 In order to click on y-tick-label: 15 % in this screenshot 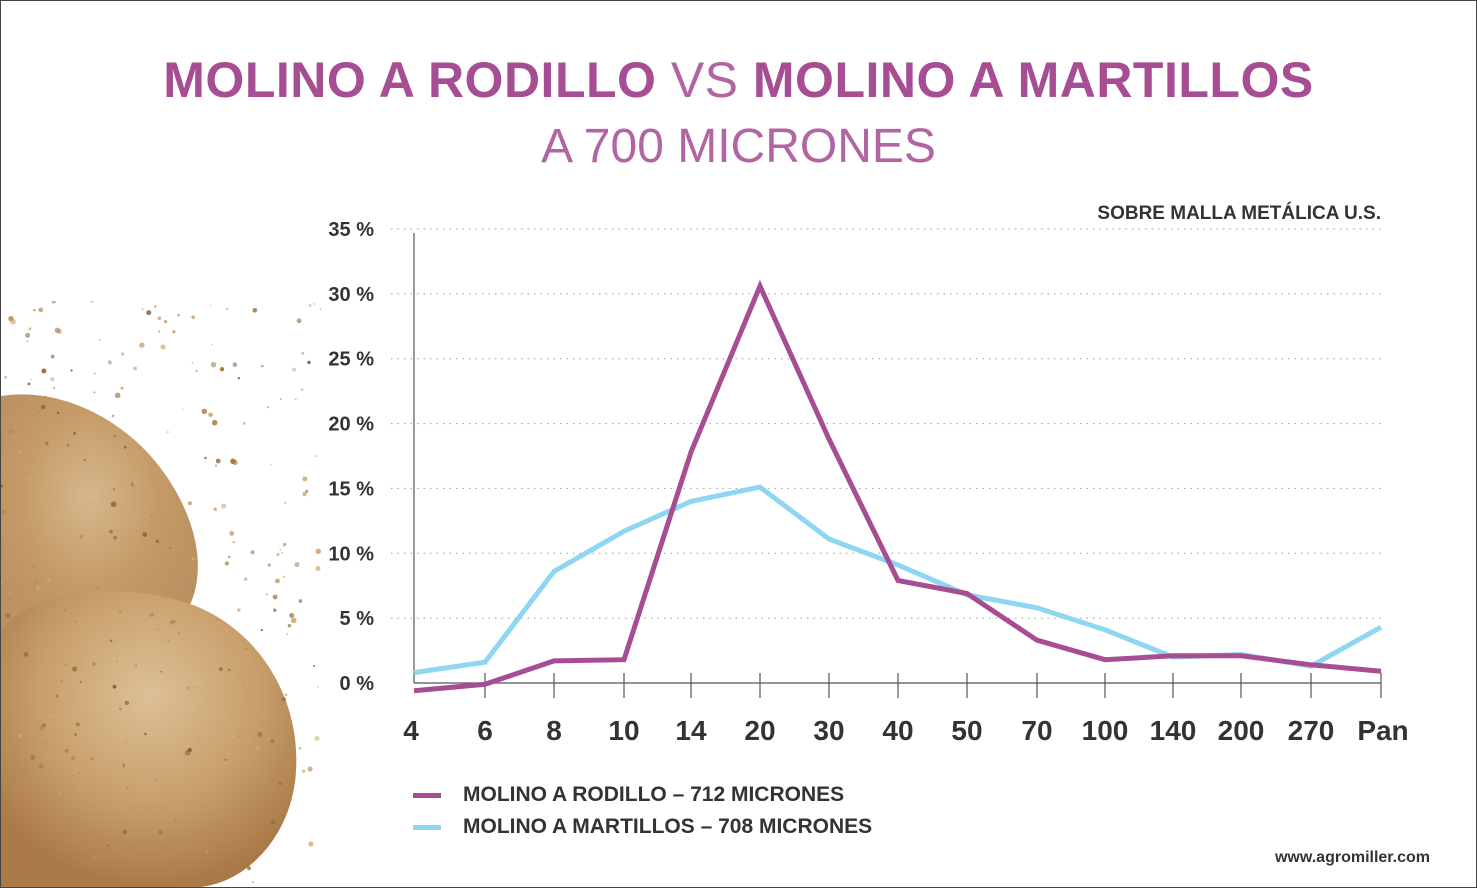, I will do `click(351, 489)`.